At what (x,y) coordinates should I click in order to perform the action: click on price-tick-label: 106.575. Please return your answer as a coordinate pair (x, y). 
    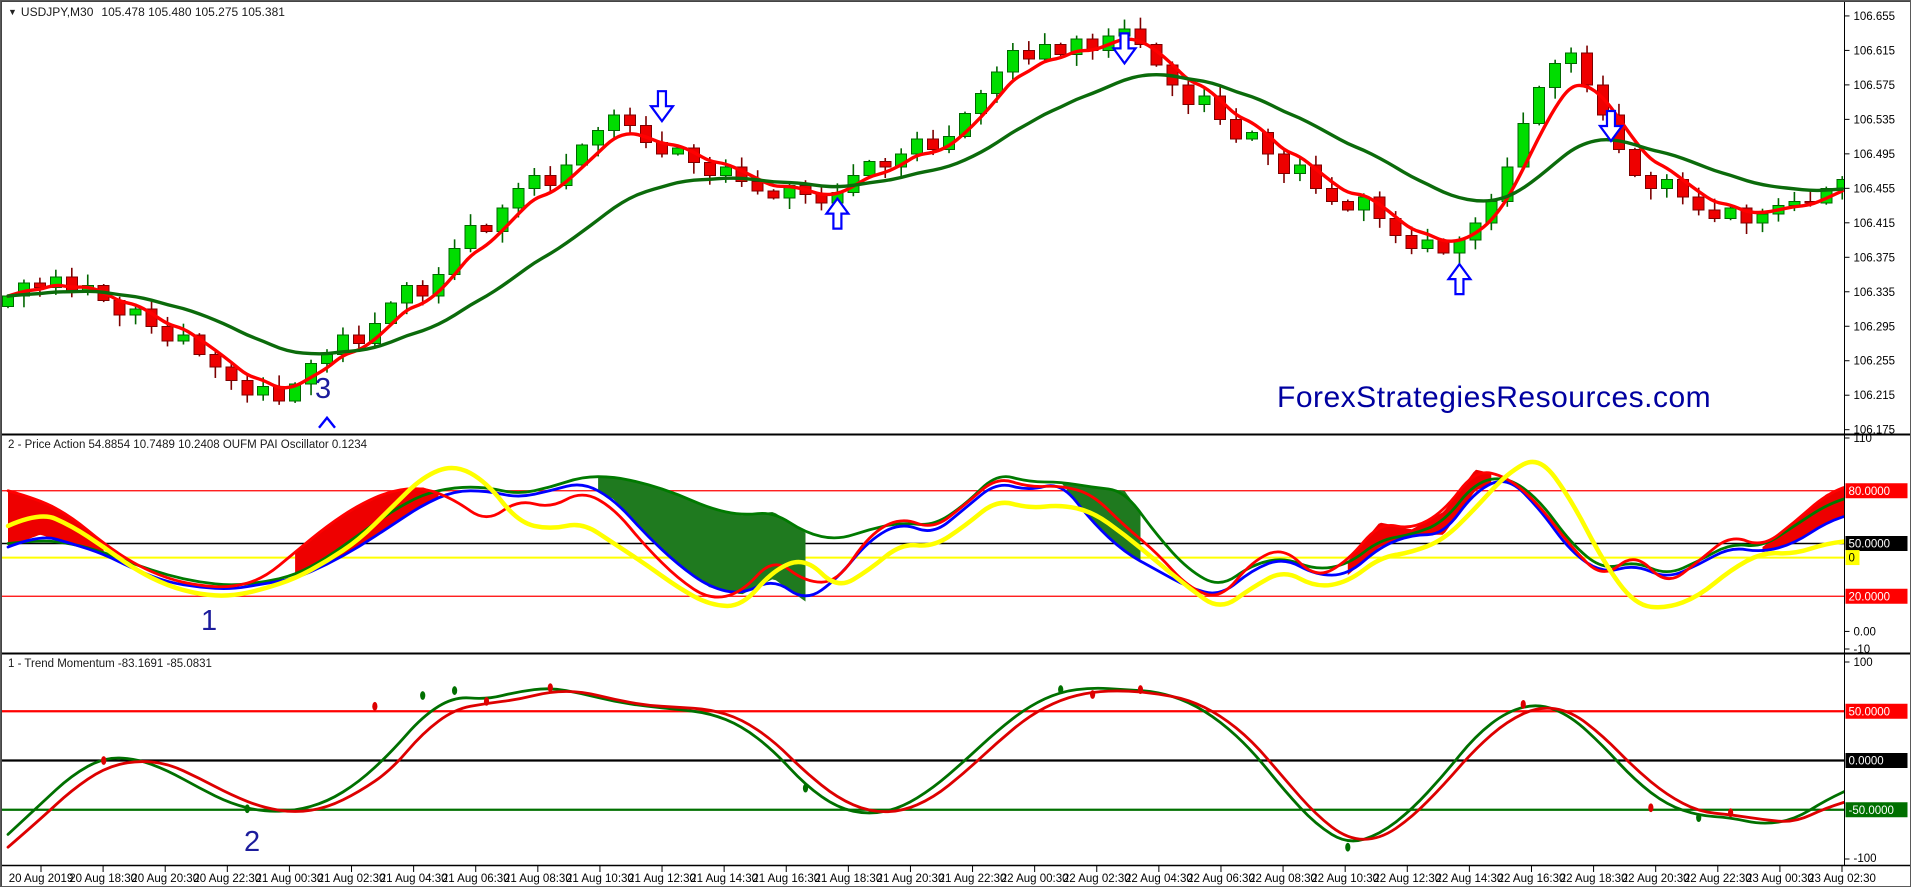
    Looking at the image, I should click on (1875, 86).